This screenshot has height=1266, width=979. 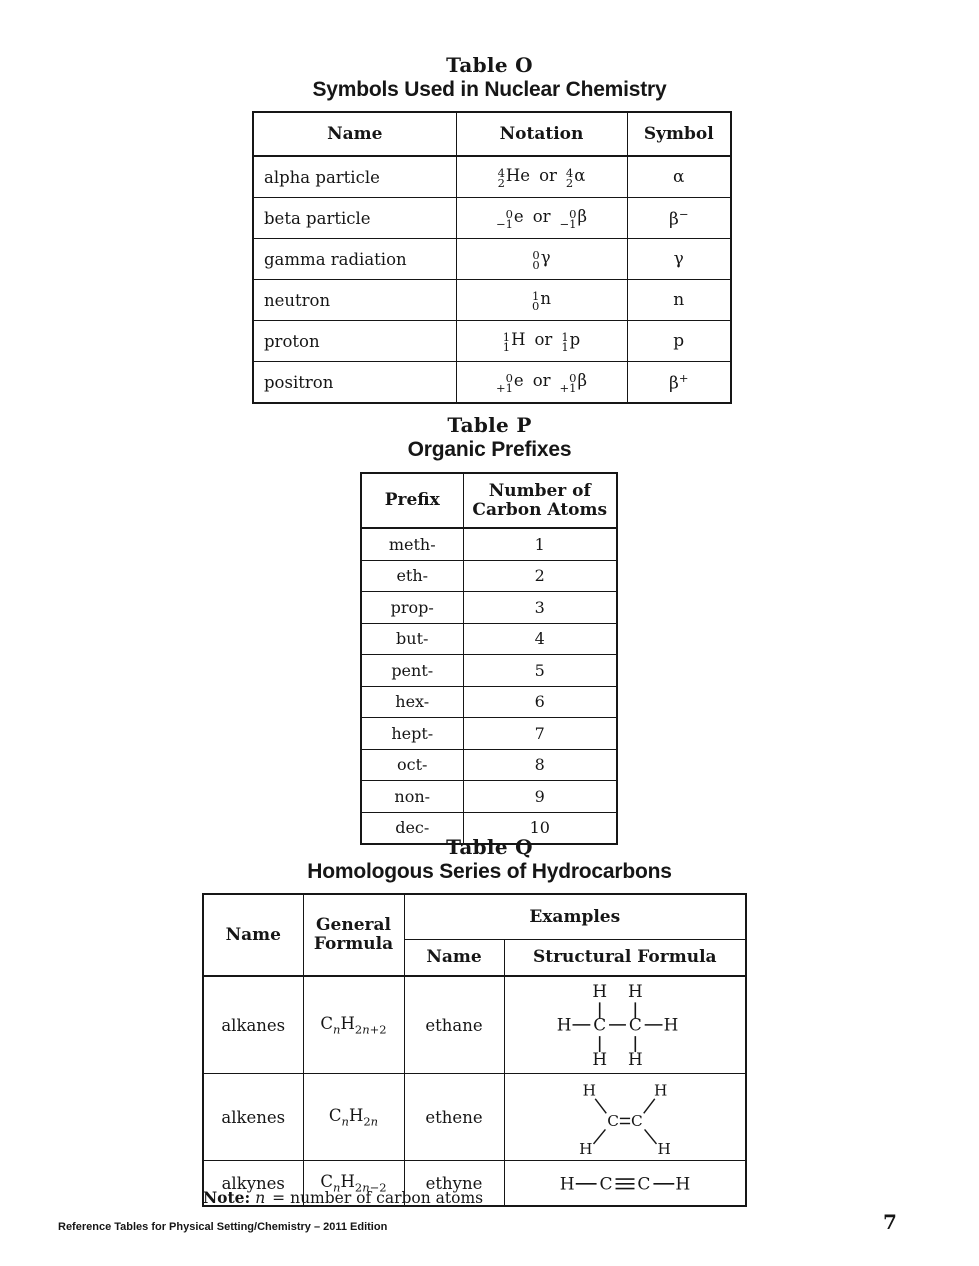 What do you see at coordinates (540, 796) in the screenshot?
I see `carbon-count: 9` at bounding box center [540, 796].